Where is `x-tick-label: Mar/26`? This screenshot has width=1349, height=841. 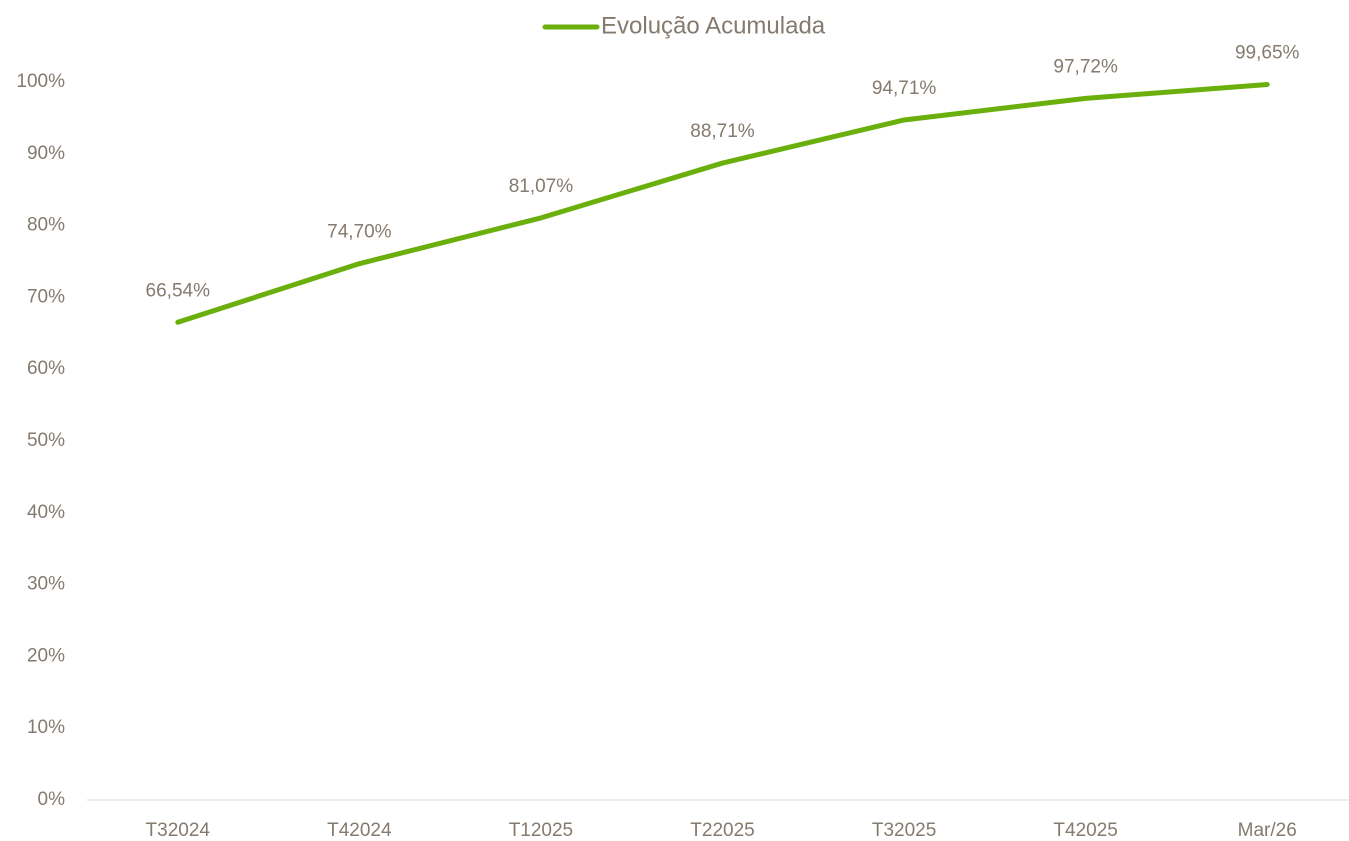 x-tick-label: Mar/26 is located at coordinates (1267, 830).